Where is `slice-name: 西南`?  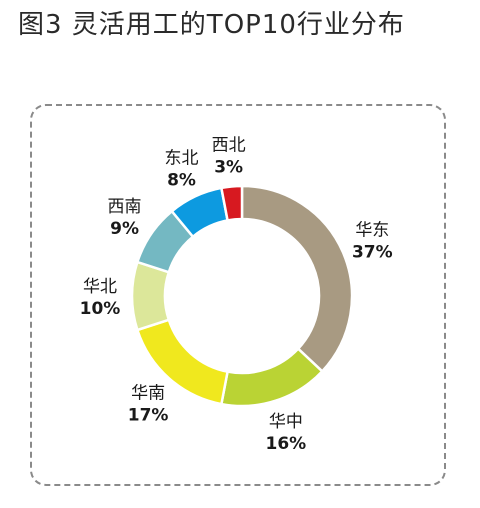
slice-name: 西南 is located at coordinates (125, 207).